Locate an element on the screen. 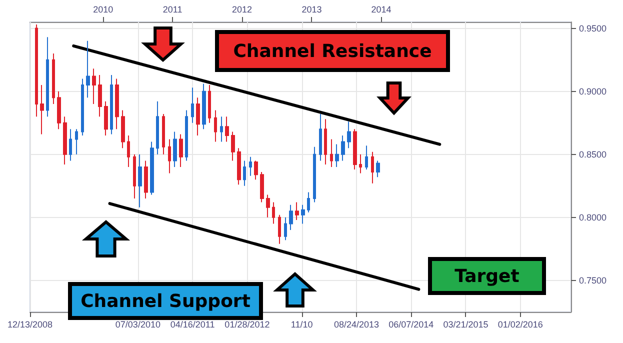 The height and width of the screenshot is (343, 623). annotation: Channel Support is located at coordinates (165, 301).